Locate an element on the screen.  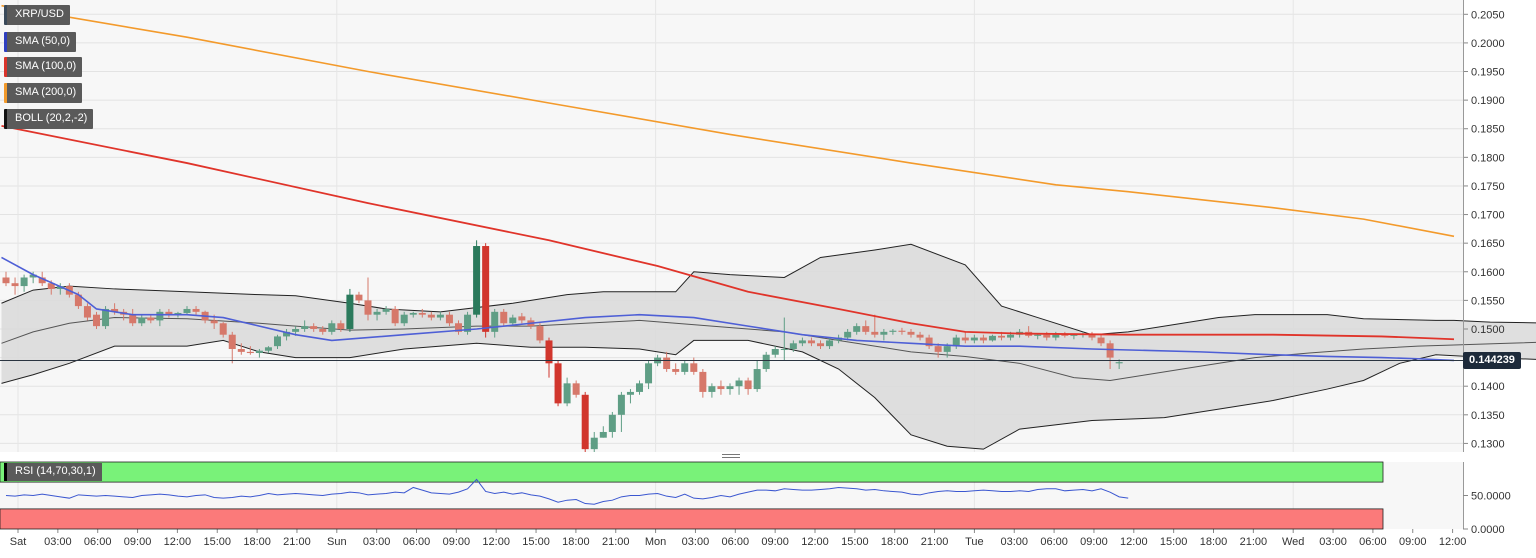
legend-rsi: RSI (14,70,30,1) is located at coordinates (53, 472).